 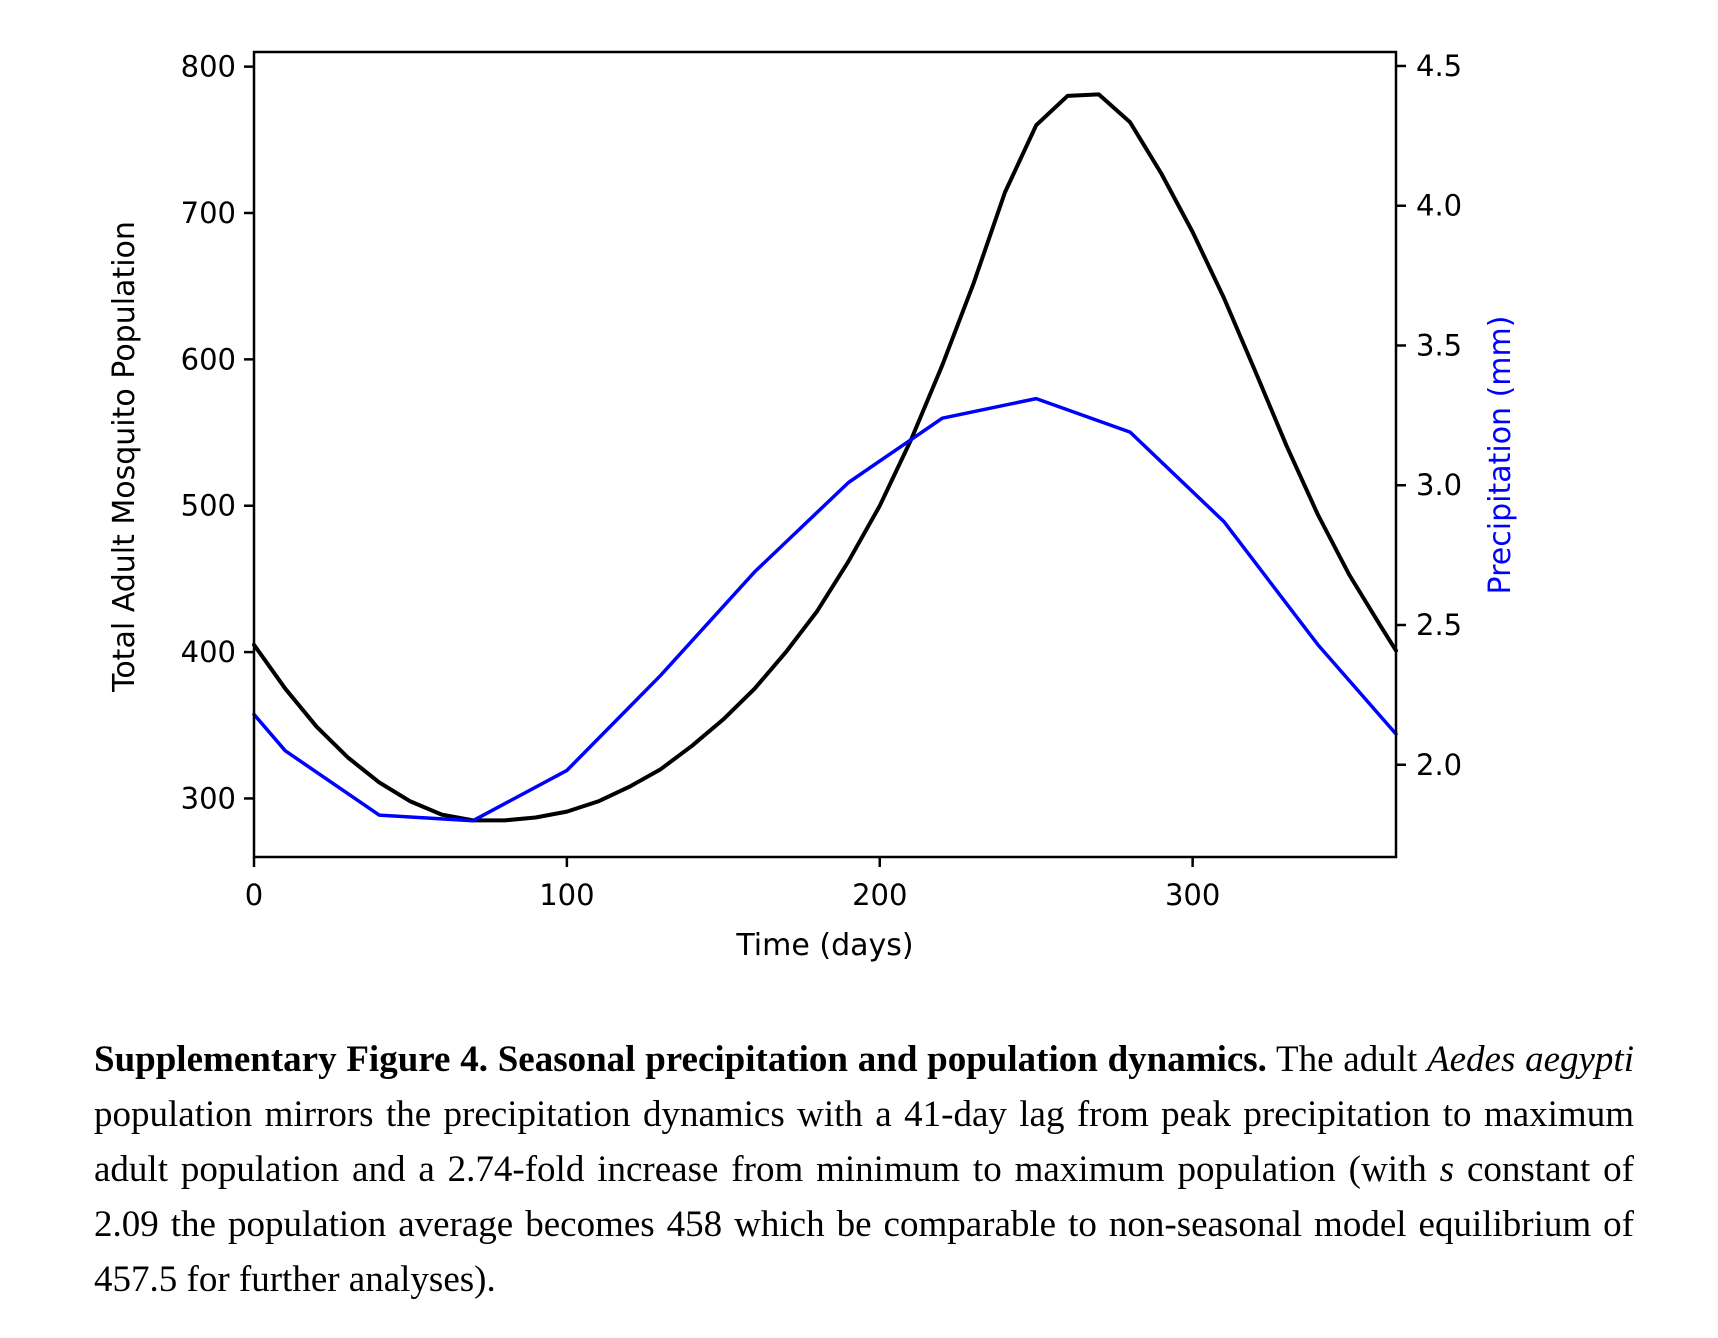 I want to click on y-tick-label-2: 500, so click(x=208, y=506).